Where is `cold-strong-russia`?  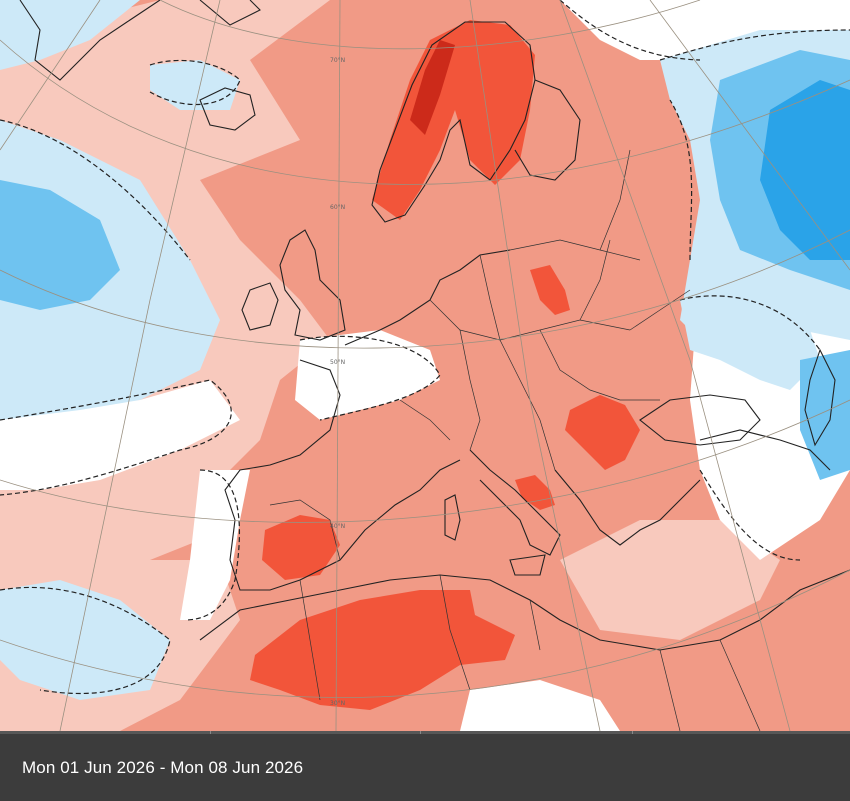 cold-strong-russia is located at coordinates (805, 170).